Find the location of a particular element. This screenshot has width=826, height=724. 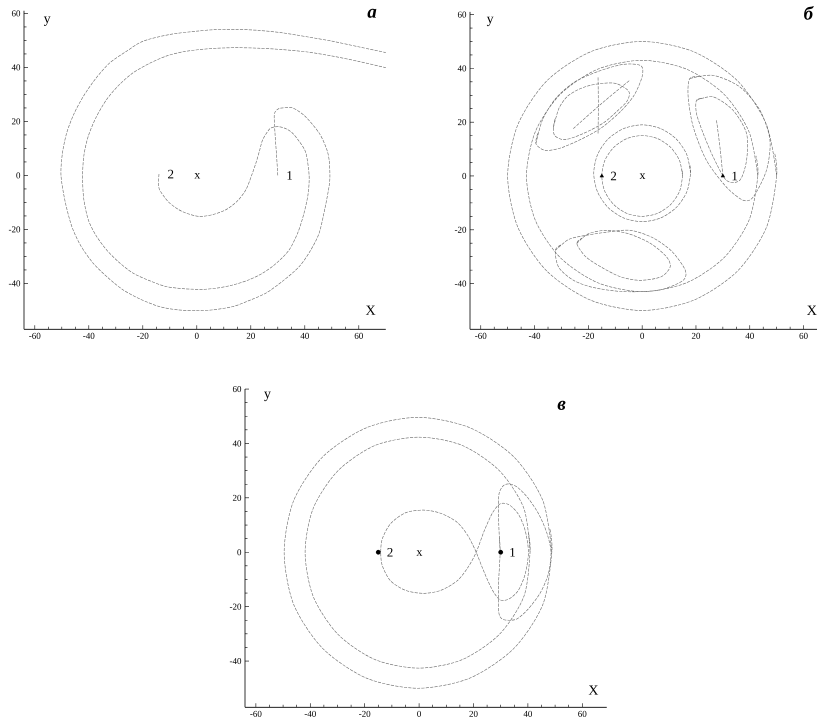

chart-title: в is located at coordinates (562, 405).